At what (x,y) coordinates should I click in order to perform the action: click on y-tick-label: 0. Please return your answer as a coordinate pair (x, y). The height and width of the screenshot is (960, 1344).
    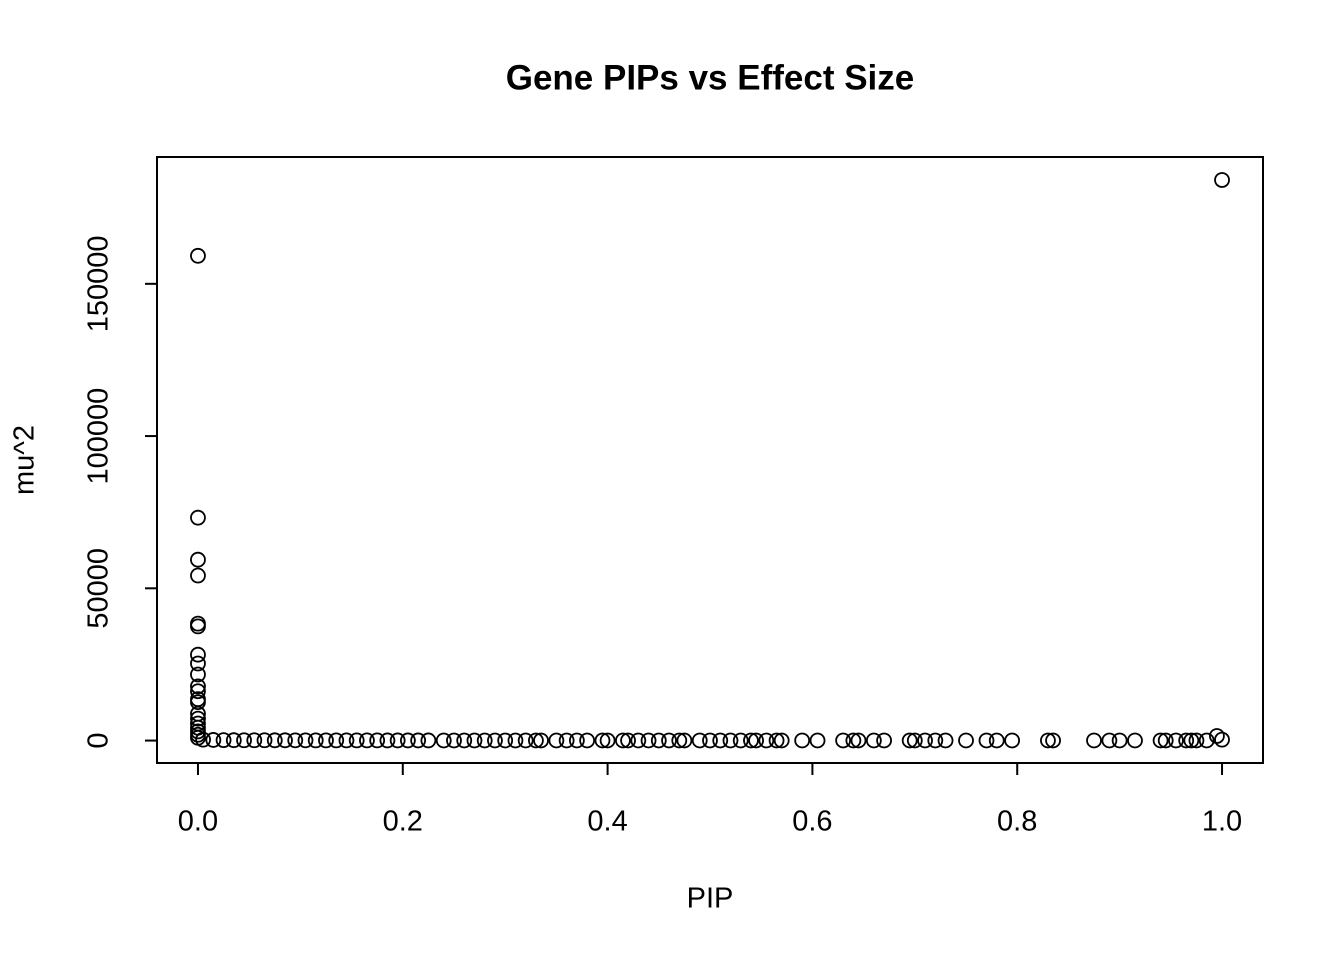
    Looking at the image, I should click on (99, 740).